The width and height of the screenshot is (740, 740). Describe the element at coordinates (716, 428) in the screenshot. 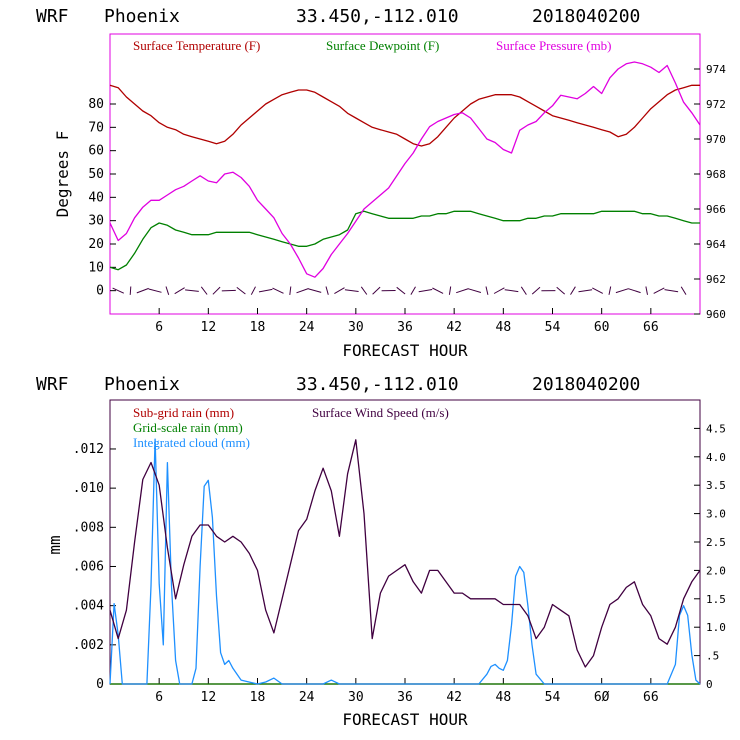

I see `y2-tick-label: 4.5` at that location.